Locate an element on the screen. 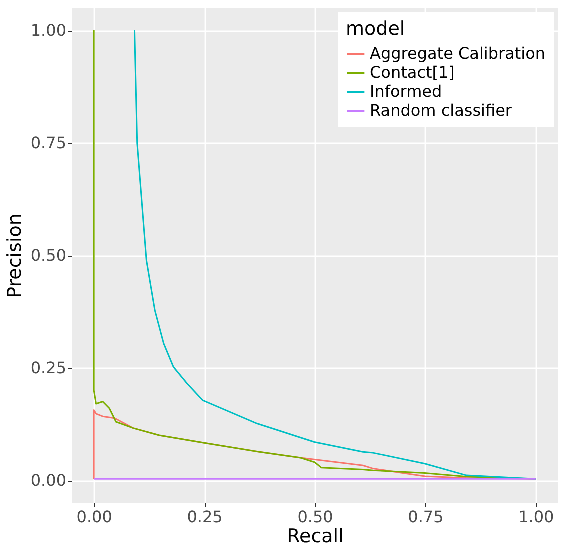 This screenshot has width=563, height=552. legend-label: Informed is located at coordinates (406, 91).